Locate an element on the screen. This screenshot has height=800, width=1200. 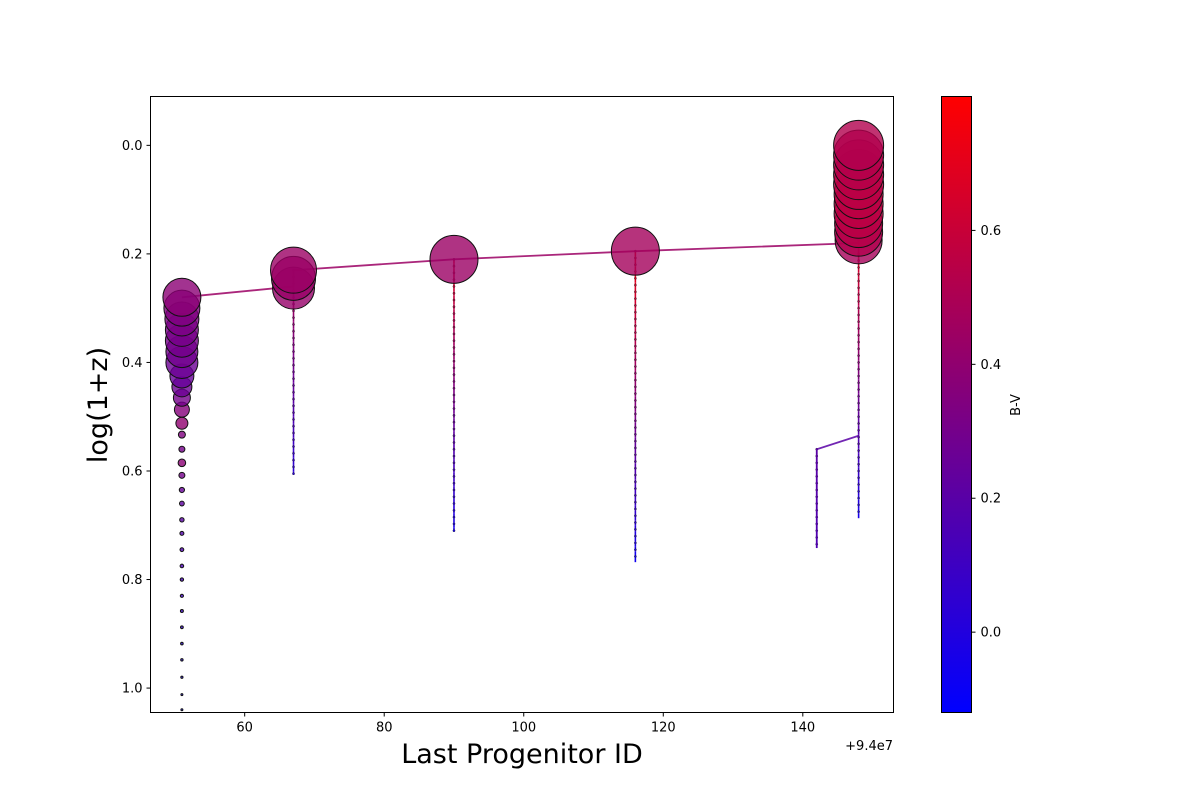
colorbar-tick-label: 0.4 is located at coordinates (991, 365).